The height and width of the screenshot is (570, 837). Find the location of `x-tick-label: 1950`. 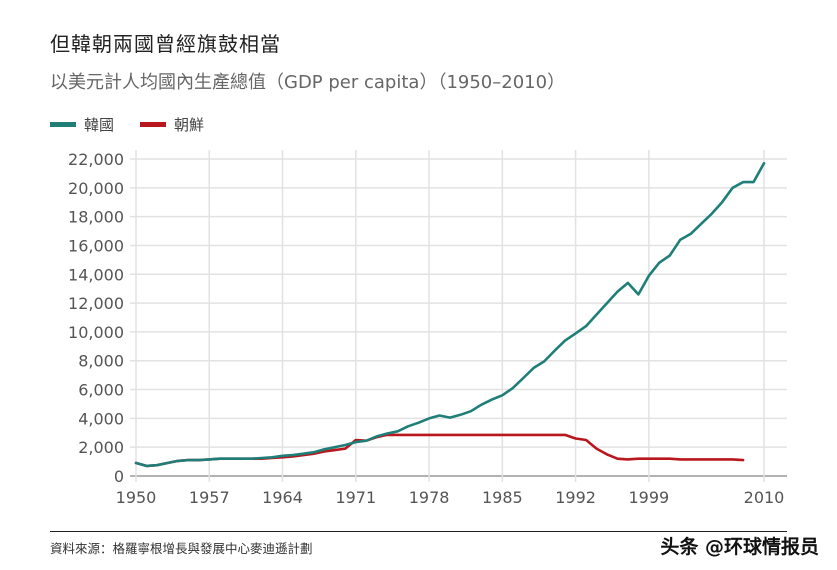

x-tick-label: 1950 is located at coordinates (136, 497).